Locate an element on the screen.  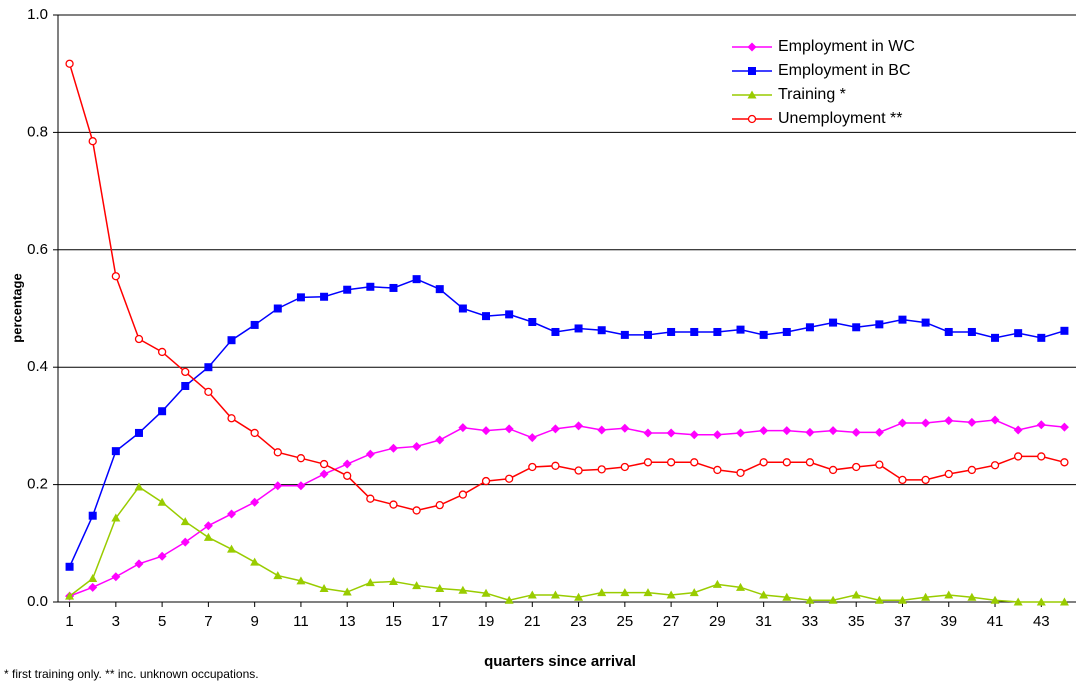
x-tick-label: 33 is located at coordinates (810, 621).